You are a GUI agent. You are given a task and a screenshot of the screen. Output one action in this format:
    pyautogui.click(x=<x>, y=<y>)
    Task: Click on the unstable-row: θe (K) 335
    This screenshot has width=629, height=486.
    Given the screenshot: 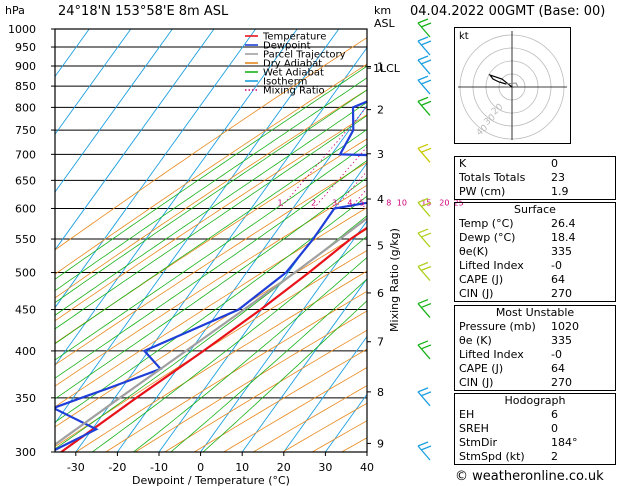 What is the action you would take?
    pyautogui.click(x=535, y=341)
    